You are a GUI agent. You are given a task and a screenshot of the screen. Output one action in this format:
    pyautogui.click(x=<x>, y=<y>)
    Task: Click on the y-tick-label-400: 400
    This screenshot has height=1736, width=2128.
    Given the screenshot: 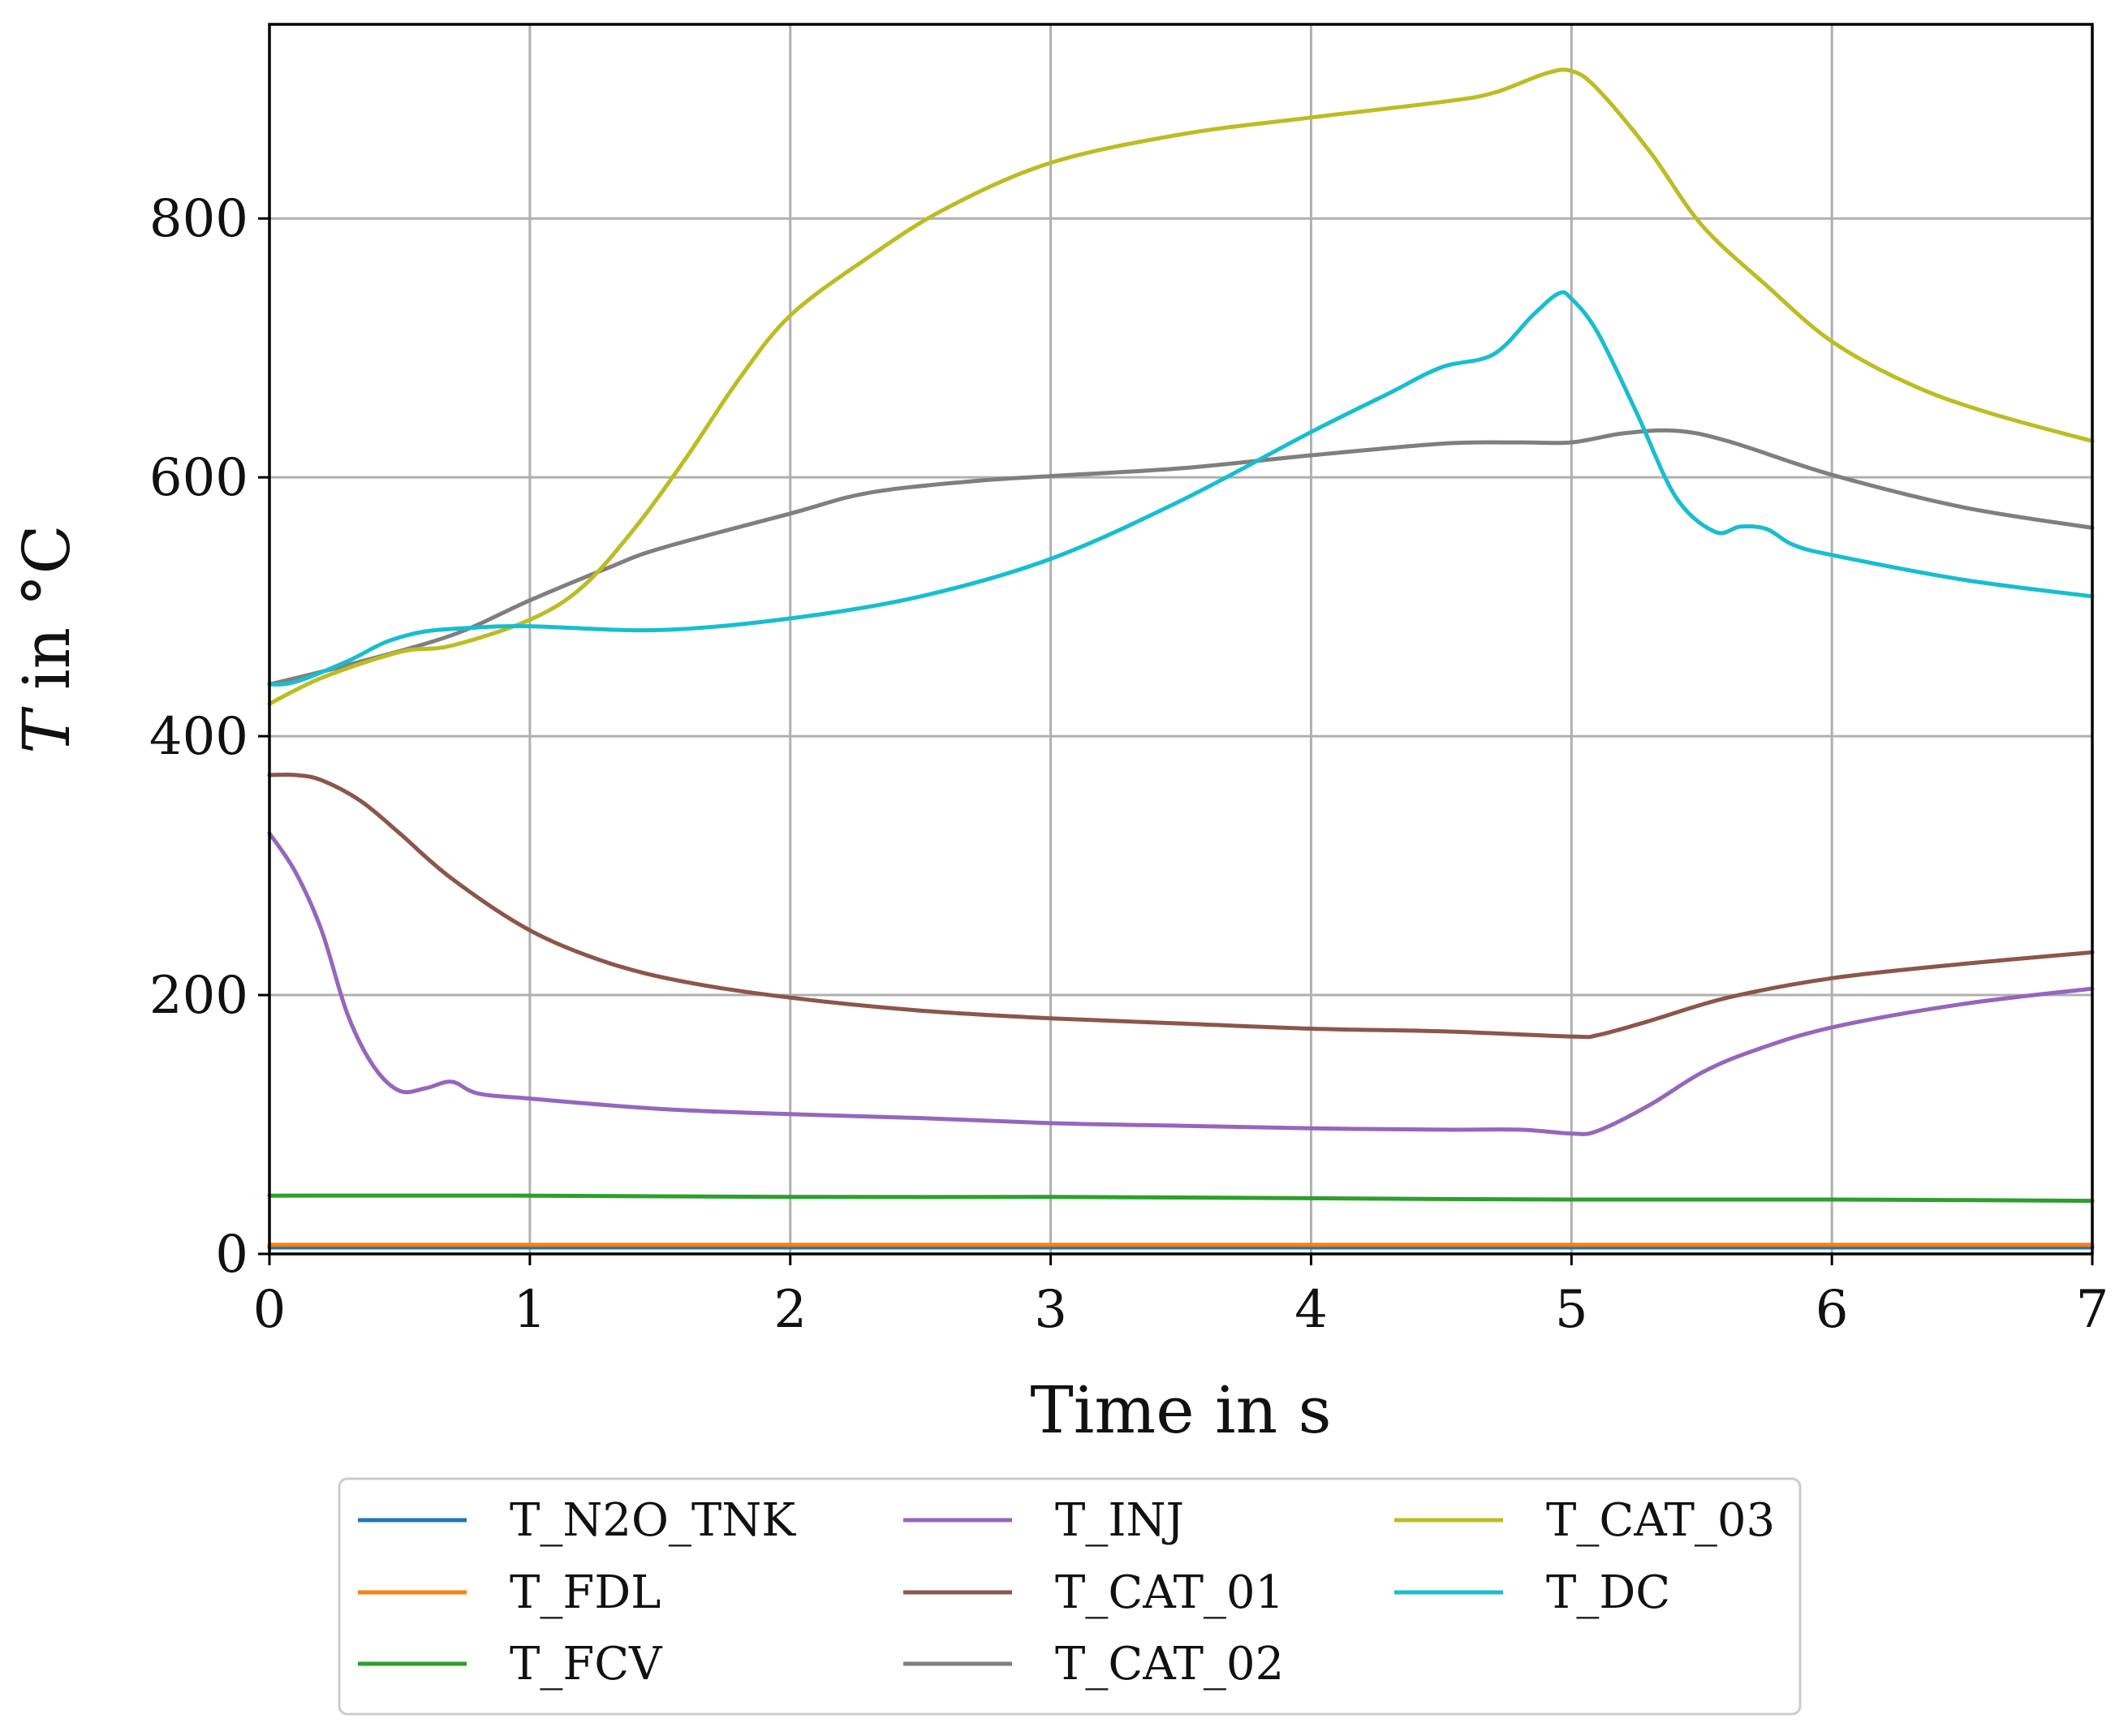 What is the action you would take?
    pyautogui.click(x=199, y=737)
    